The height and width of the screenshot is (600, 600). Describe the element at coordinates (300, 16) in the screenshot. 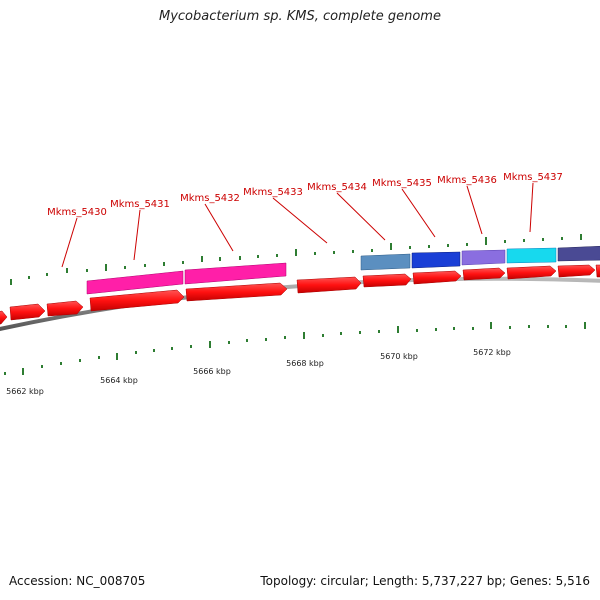

I see `page-title: Mycobacterium sp. KMS, complete genome` at that location.